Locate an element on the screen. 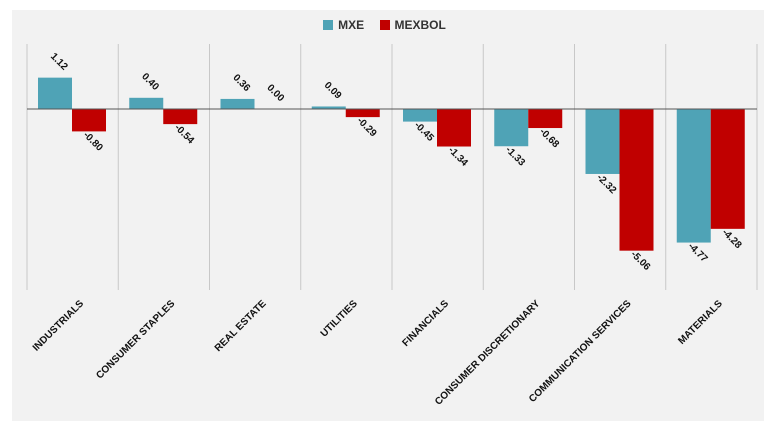 The image size is (769, 421). legend-swatch-mexbol is located at coordinates (384, 25).